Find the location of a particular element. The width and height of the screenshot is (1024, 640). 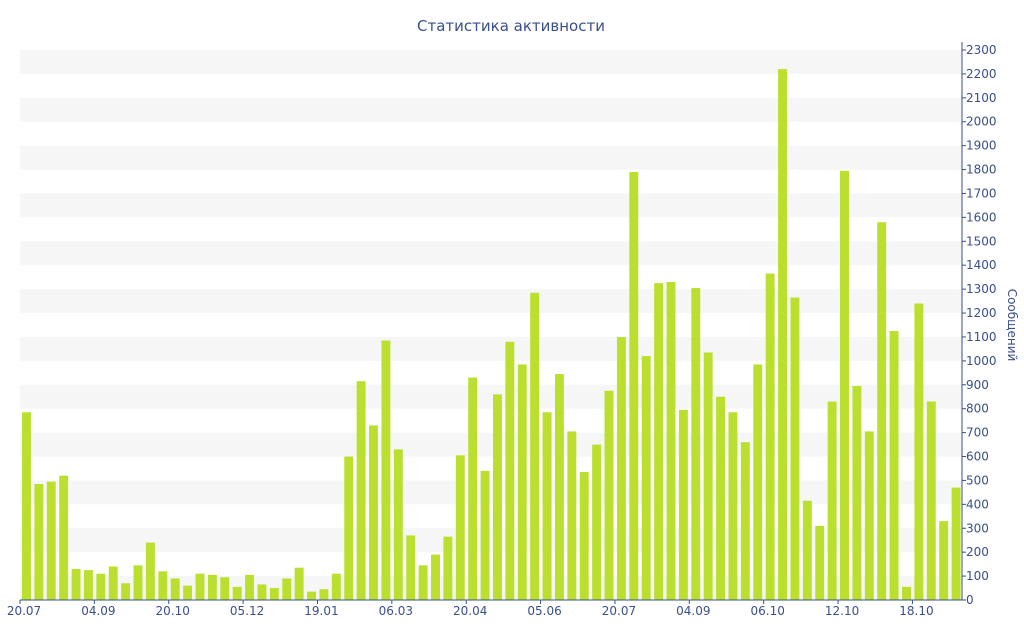

y-tick-label: 1100 is located at coordinates (981, 337).